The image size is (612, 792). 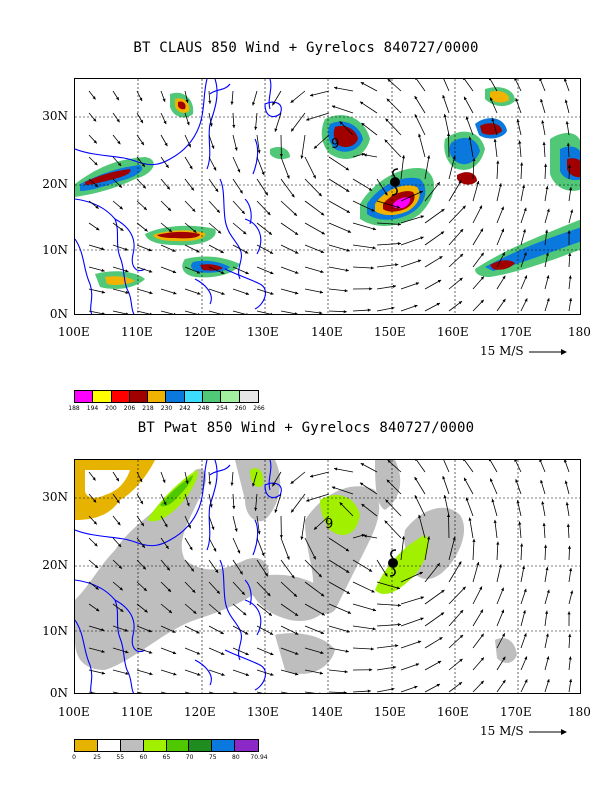 I want to click on bottom-color-legend, so click(x=166, y=745).